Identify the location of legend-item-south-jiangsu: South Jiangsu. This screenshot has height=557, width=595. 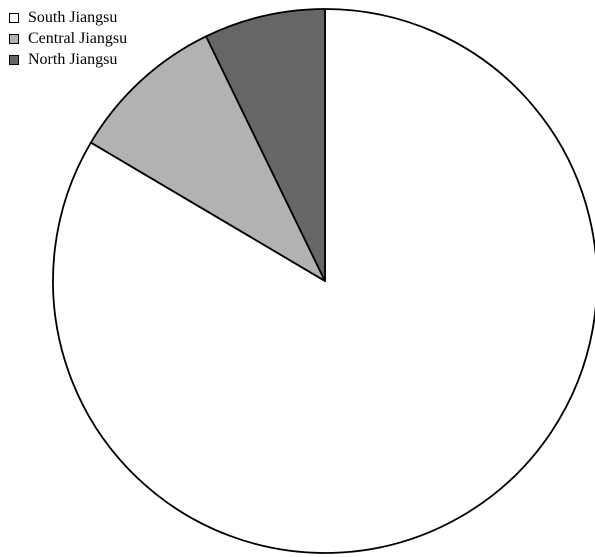
(68, 17).